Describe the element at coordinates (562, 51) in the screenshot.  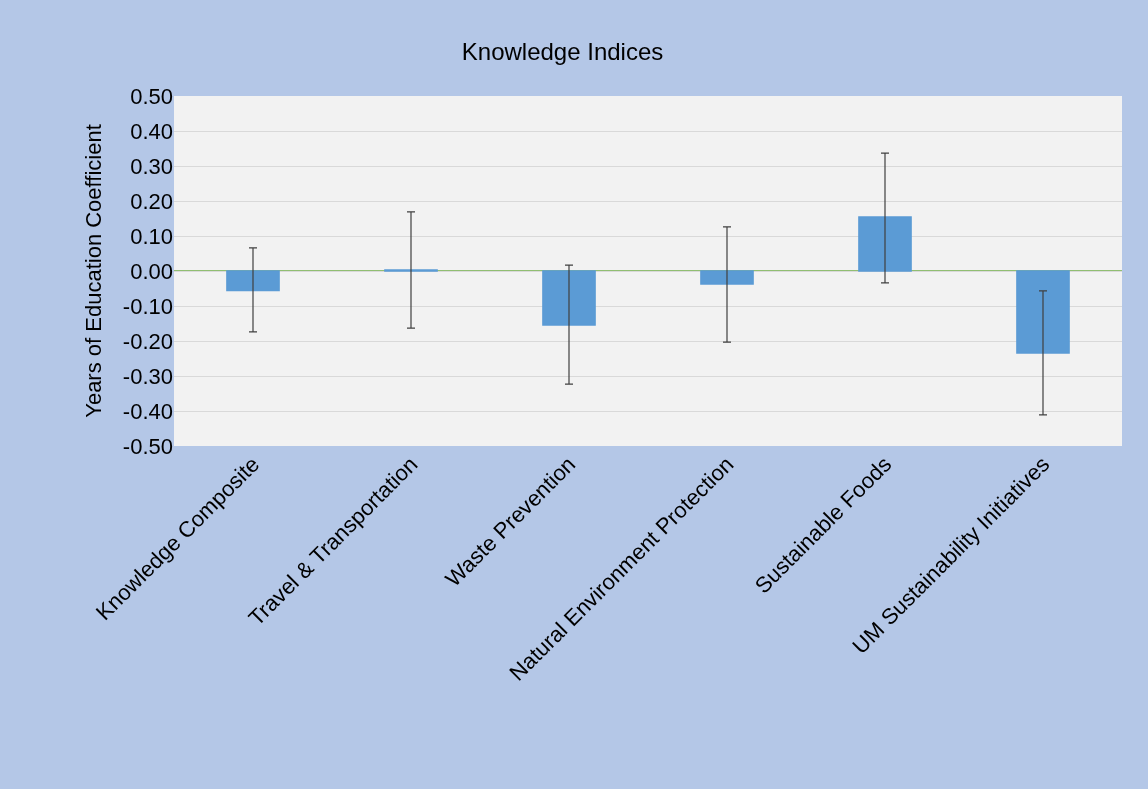
I see `chart-title: Knowledge Indices` at that location.